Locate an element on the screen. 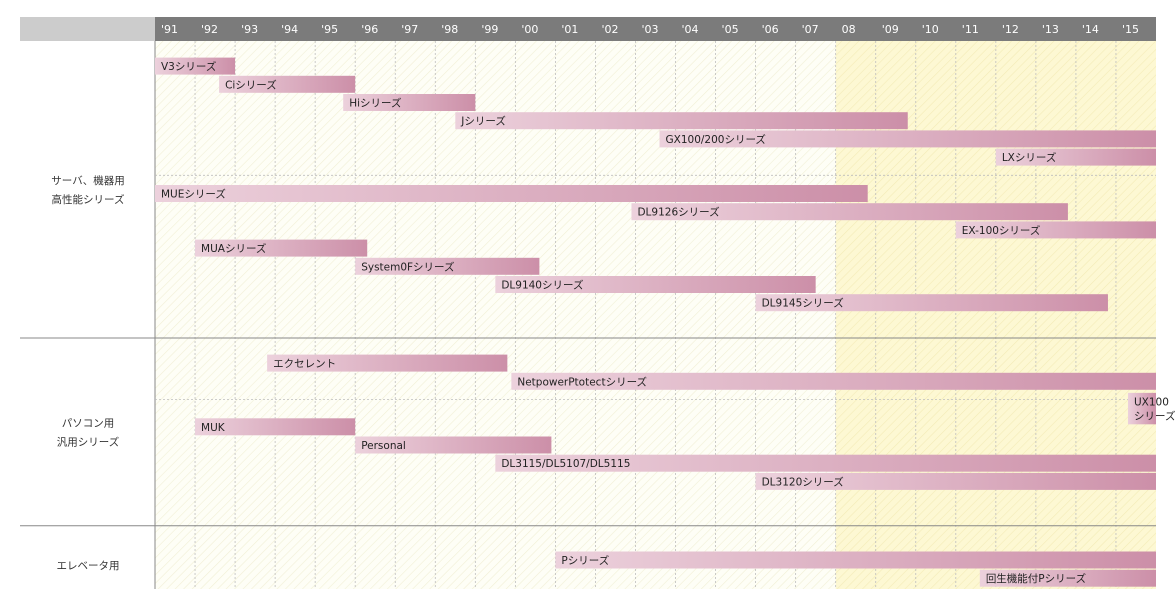 The image size is (1176, 589). timeline-bar: エクセレント is located at coordinates (387, 363).